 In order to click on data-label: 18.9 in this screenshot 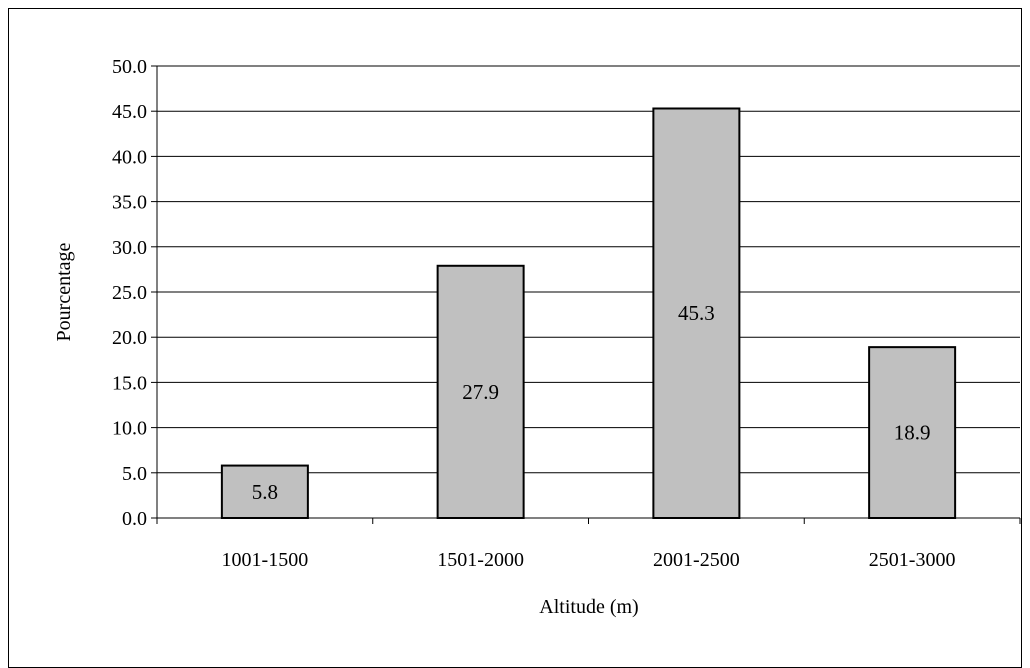, I will do `click(912, 433)`.